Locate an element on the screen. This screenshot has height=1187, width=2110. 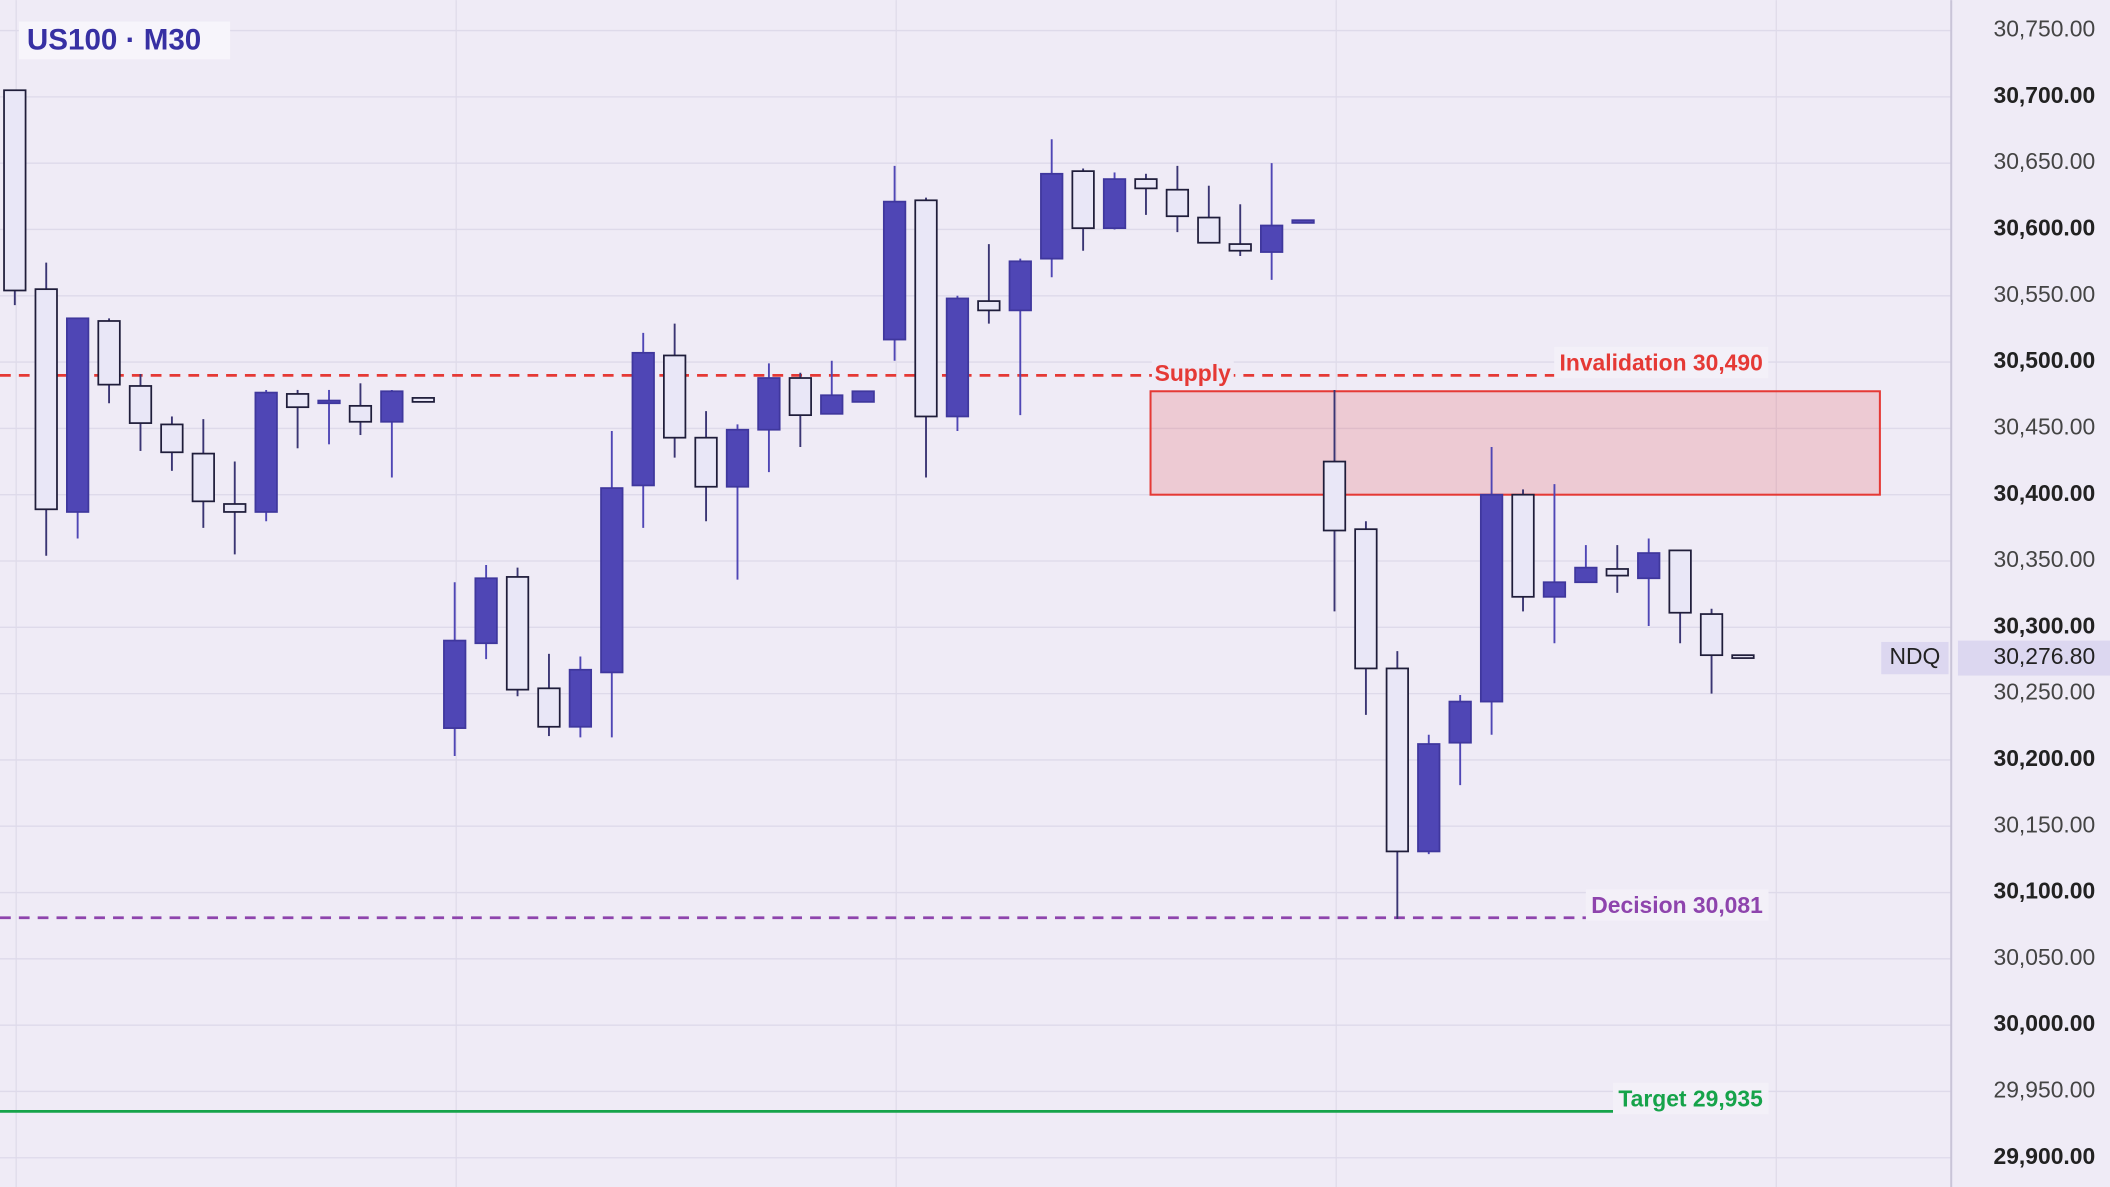
price-tag is located at coordinates (2033, 658).